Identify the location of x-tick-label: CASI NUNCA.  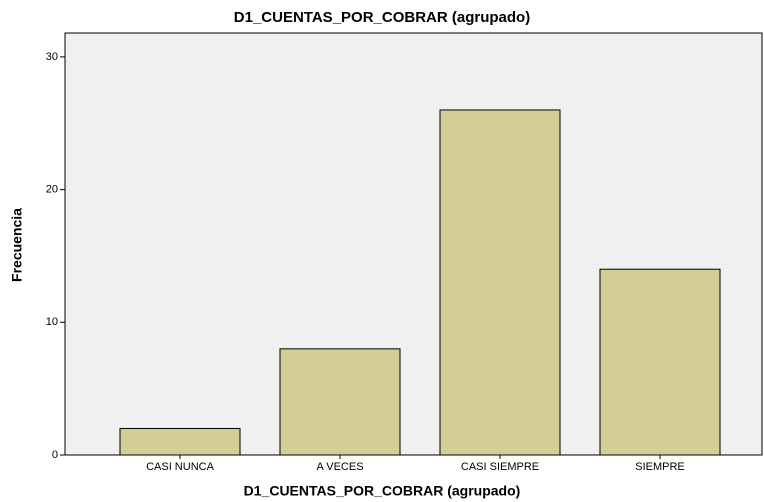
(180, 467).